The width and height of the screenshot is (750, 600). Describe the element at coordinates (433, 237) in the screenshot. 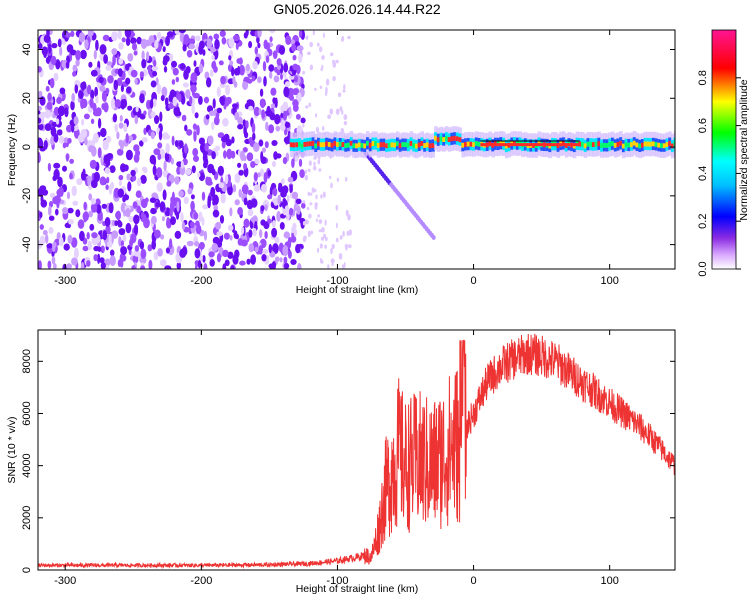

I see `spectrogram-chirp-cell` at that location.